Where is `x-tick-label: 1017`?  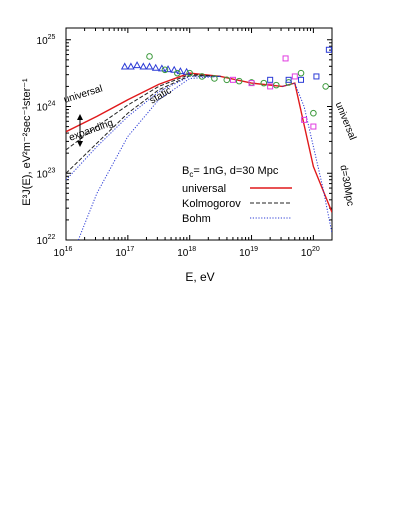 x-tick-label: 1017 is located at coordinates (124, 252).